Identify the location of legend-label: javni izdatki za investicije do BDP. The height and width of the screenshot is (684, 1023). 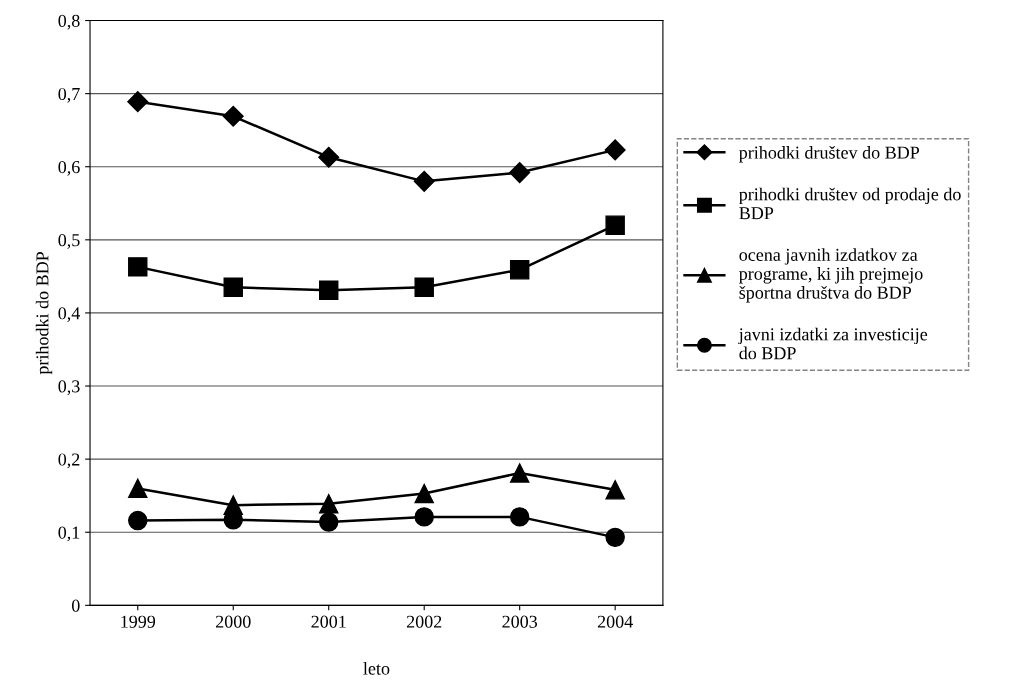
(833, 343).